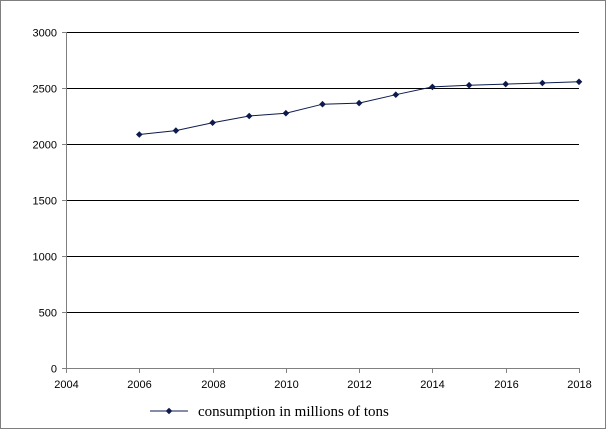 The height and width of the screenshot is (430, 607). I want to click on y-tick-label-1500: 1500, so click(45, 202).